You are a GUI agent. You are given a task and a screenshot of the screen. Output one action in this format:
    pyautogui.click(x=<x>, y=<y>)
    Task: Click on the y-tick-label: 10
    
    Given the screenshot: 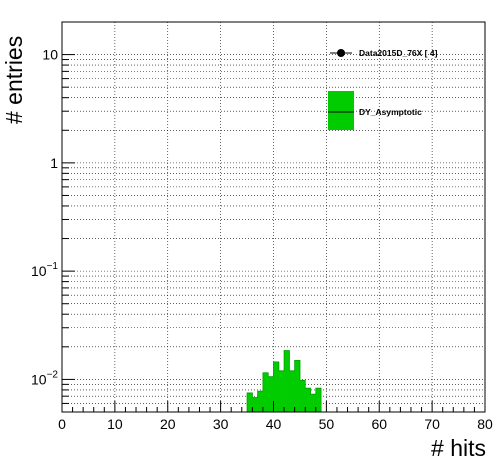 What is the action you would take?
    pyautogui.click(x=50, y=55)
    